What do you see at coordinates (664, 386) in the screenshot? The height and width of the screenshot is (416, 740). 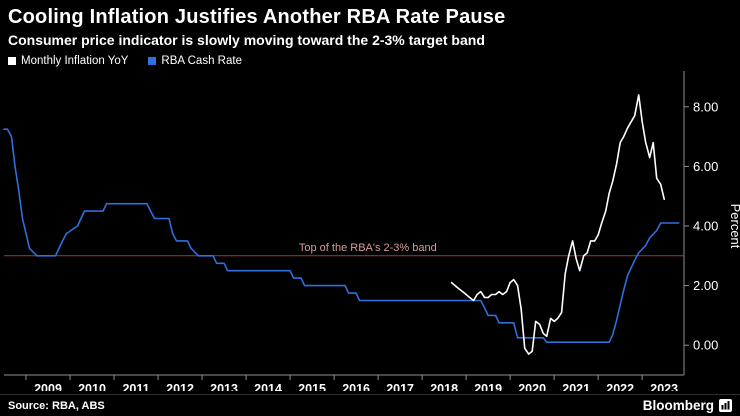 I see `x-tick-label: 2023` at bounding box center [664, 386].